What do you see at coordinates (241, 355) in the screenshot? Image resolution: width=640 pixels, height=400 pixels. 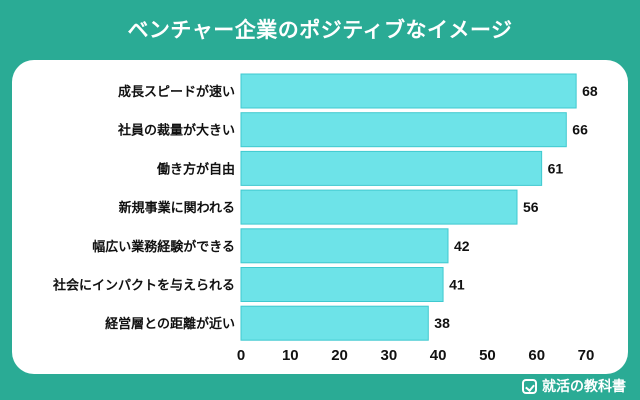 I see `x-tick-label: 0` at bounding box center [241, 355].